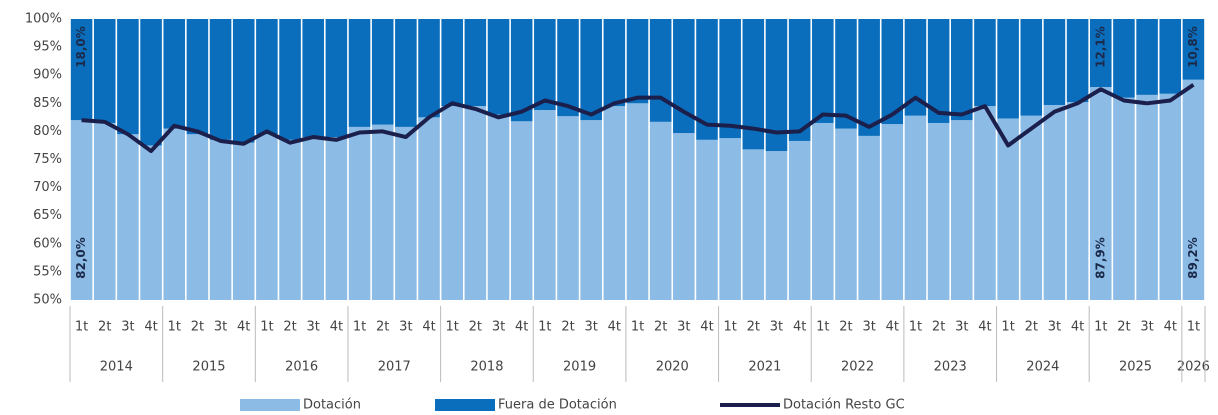  Describe the element at coordinates (557, 405) in the screenshot. I see `legend-label: Fuera de Dotación` at that location.